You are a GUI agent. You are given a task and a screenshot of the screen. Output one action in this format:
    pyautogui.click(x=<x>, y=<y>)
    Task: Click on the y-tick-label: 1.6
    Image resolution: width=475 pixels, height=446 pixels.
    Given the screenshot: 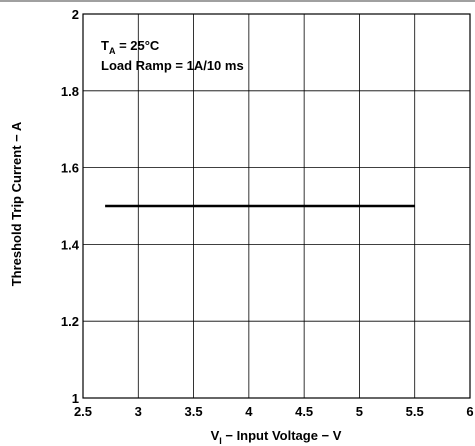 What is the action you would take?
    pyautogui.click(x=70, y=168)
    